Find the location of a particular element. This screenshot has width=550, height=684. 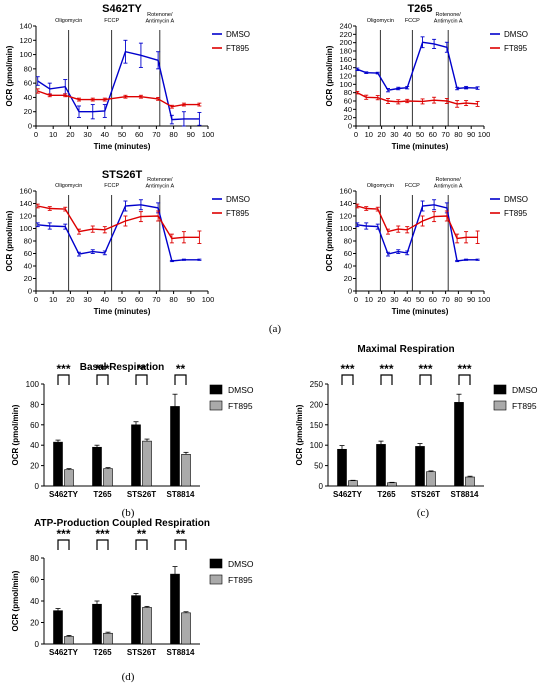

x-tick-label: 0 is located at coordinates (36, 299).